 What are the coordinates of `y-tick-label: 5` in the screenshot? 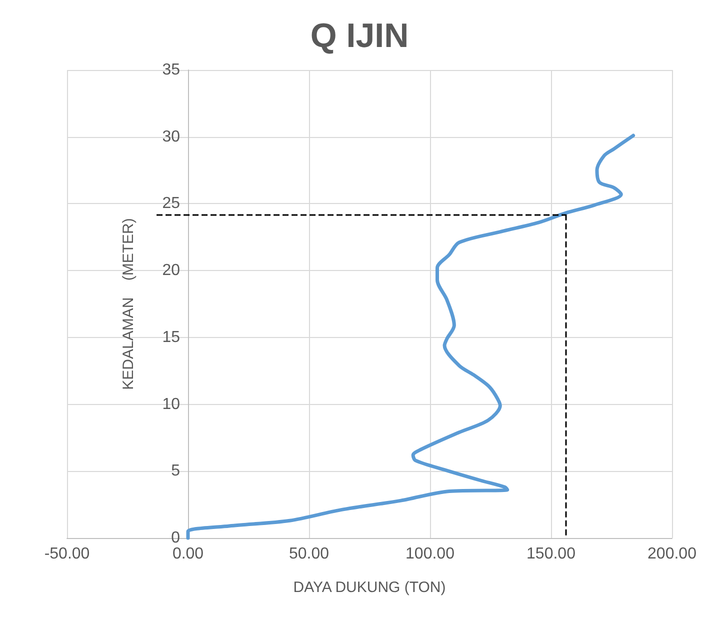 It's located at (175, 471).